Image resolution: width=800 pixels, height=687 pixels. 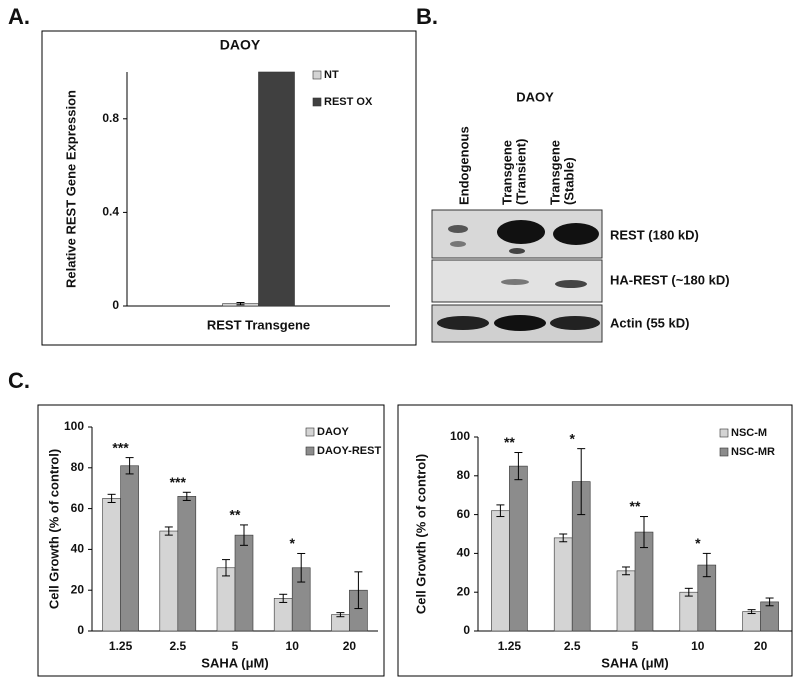 I want to click on blot-title: DAOY, so click(x=535, y=96).